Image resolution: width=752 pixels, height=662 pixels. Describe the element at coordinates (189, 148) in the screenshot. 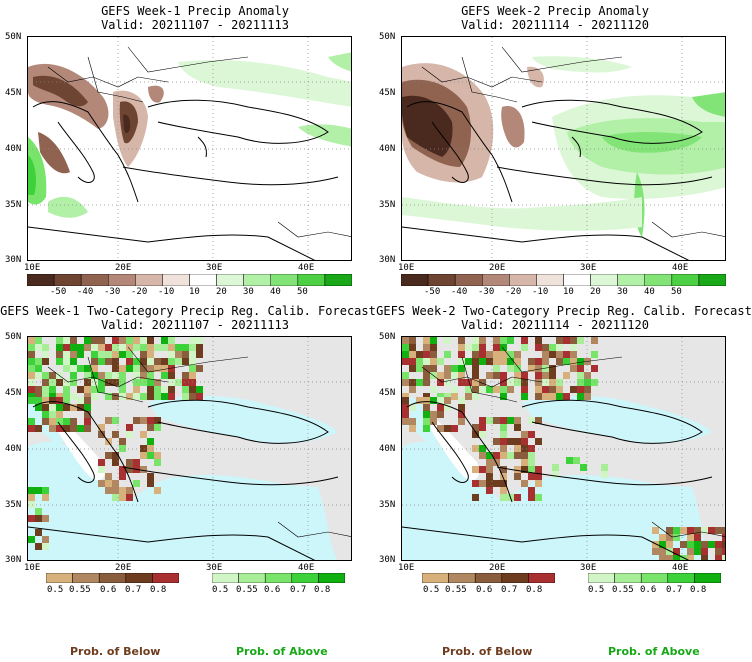

I see `panel1-map` at that location.